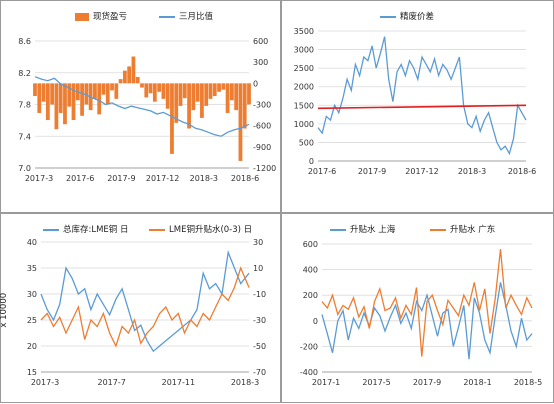  What do you see at coordinates (259, 372) in the screenshot?
I see `y2-tick-label: -70` at bounding box center [259, 372].